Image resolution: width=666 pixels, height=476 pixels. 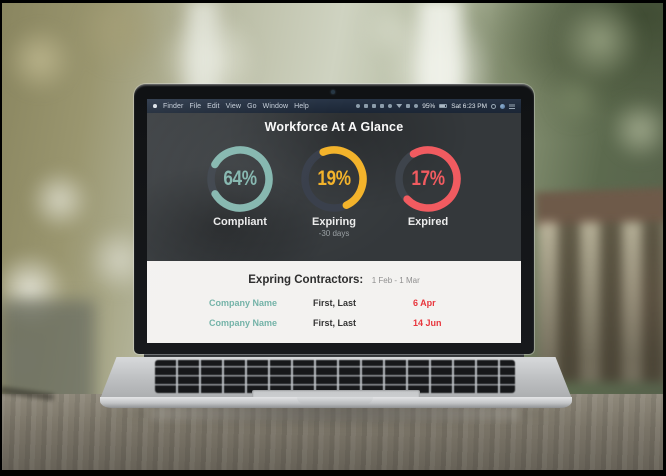 What do you see at coordinates (408, 106) in the screenshot?
I see `display-icon` at bounding box center [408, 106].